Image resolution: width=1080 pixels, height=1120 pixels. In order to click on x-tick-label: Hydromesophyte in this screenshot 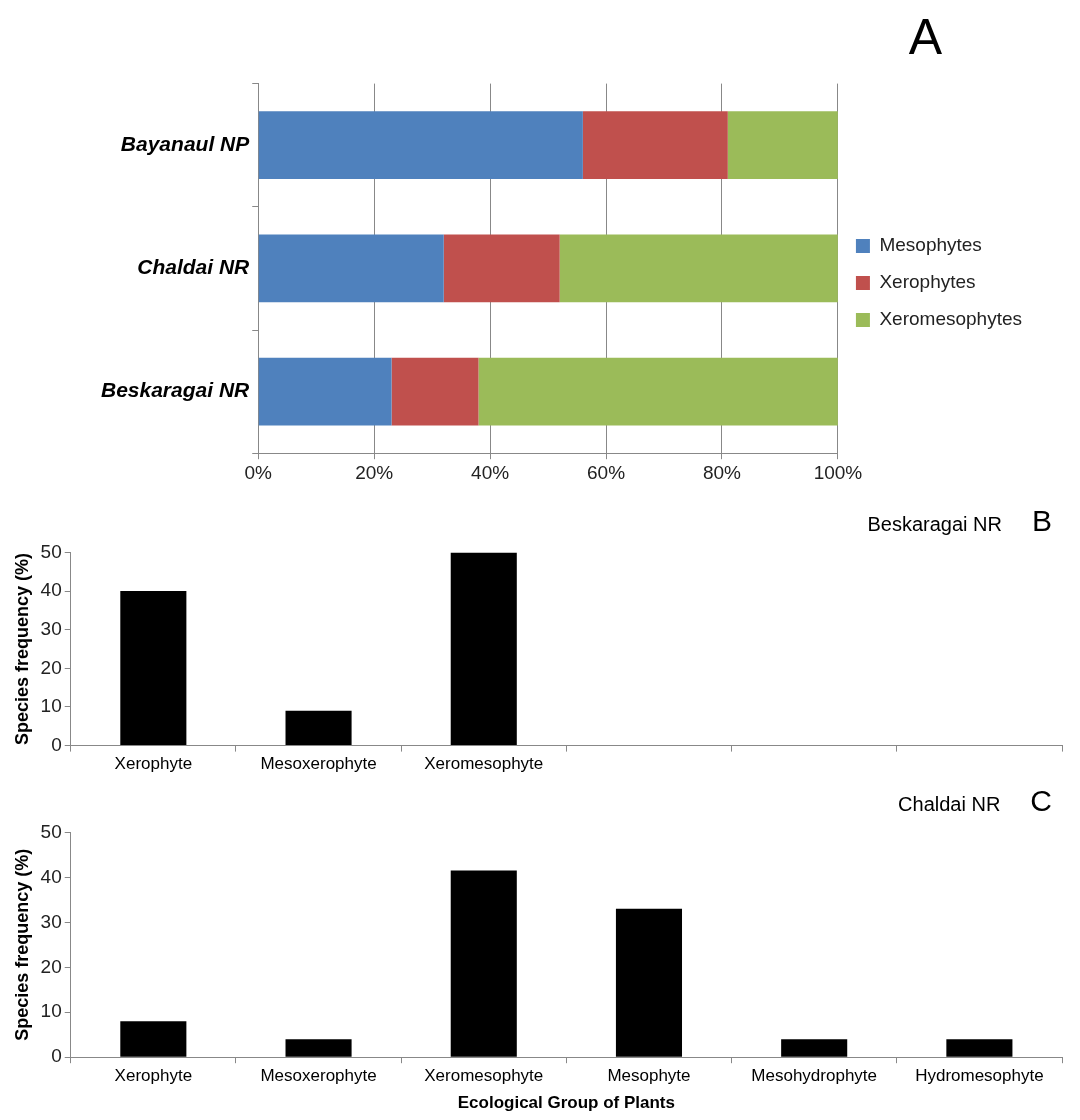, I will do `click(979, 1076)`.